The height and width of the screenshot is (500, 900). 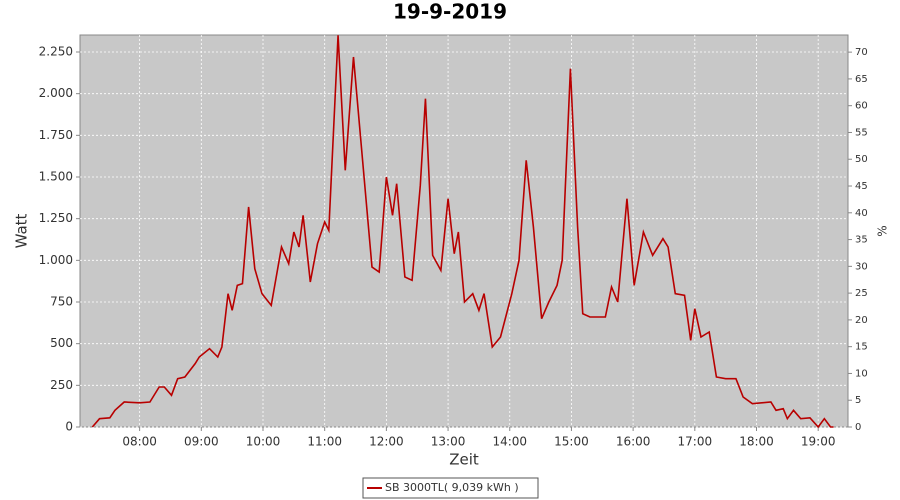 I want to click on y-tick-label: 500, so click(x=61, y=343).